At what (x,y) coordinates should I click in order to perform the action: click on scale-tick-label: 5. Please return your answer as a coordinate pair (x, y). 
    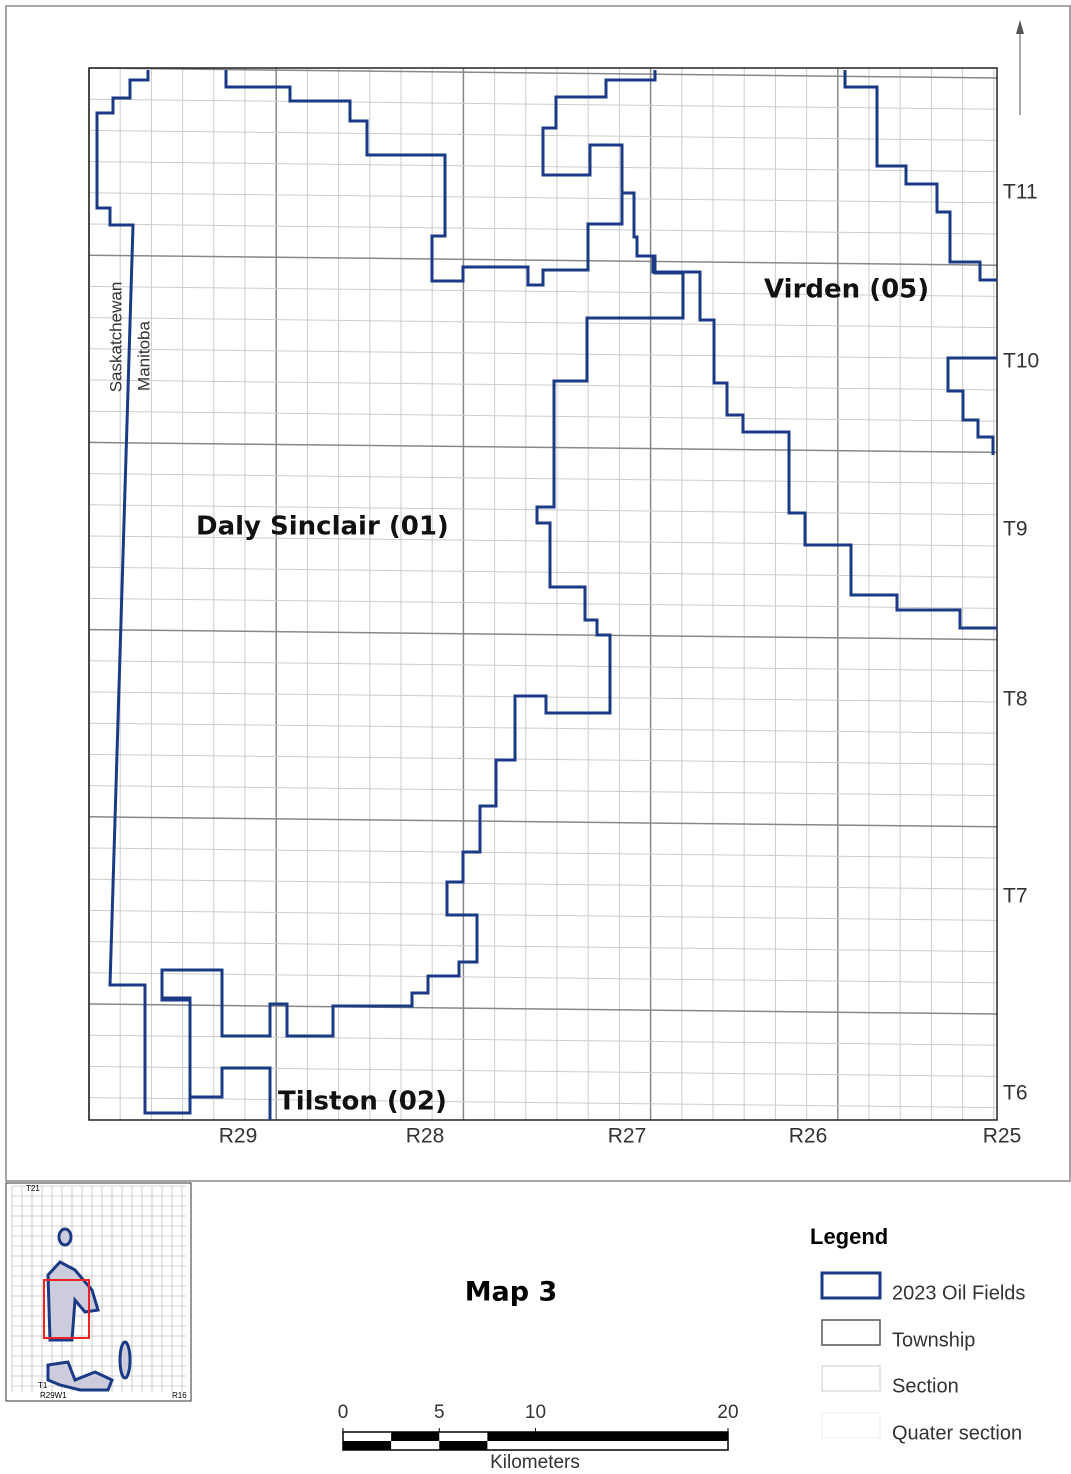
    Looking at the image, I should click on (439, 1412).